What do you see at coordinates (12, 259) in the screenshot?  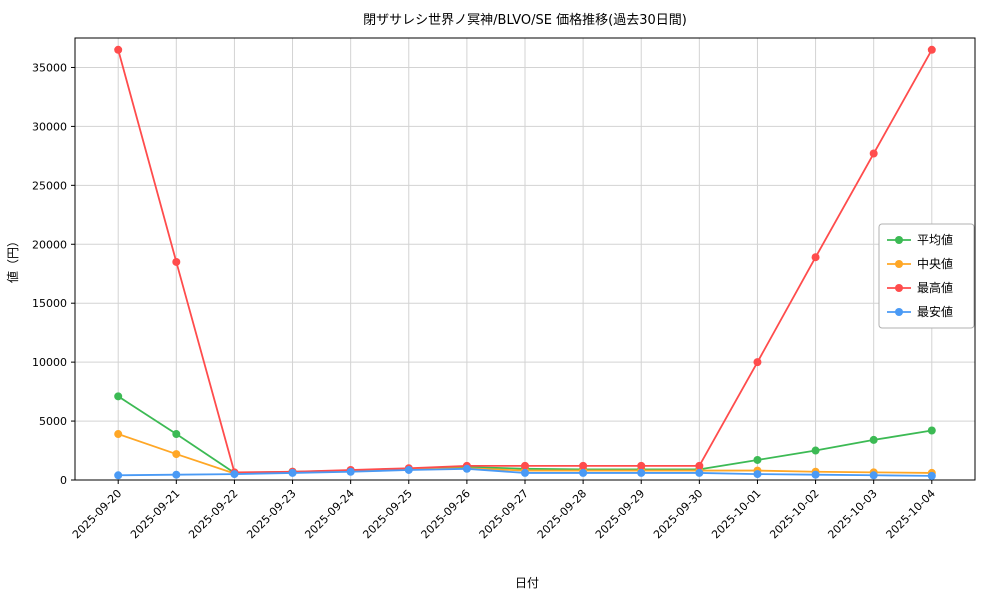 I see `y-axis-label: 値（円）` at bounding box center [12, 259].